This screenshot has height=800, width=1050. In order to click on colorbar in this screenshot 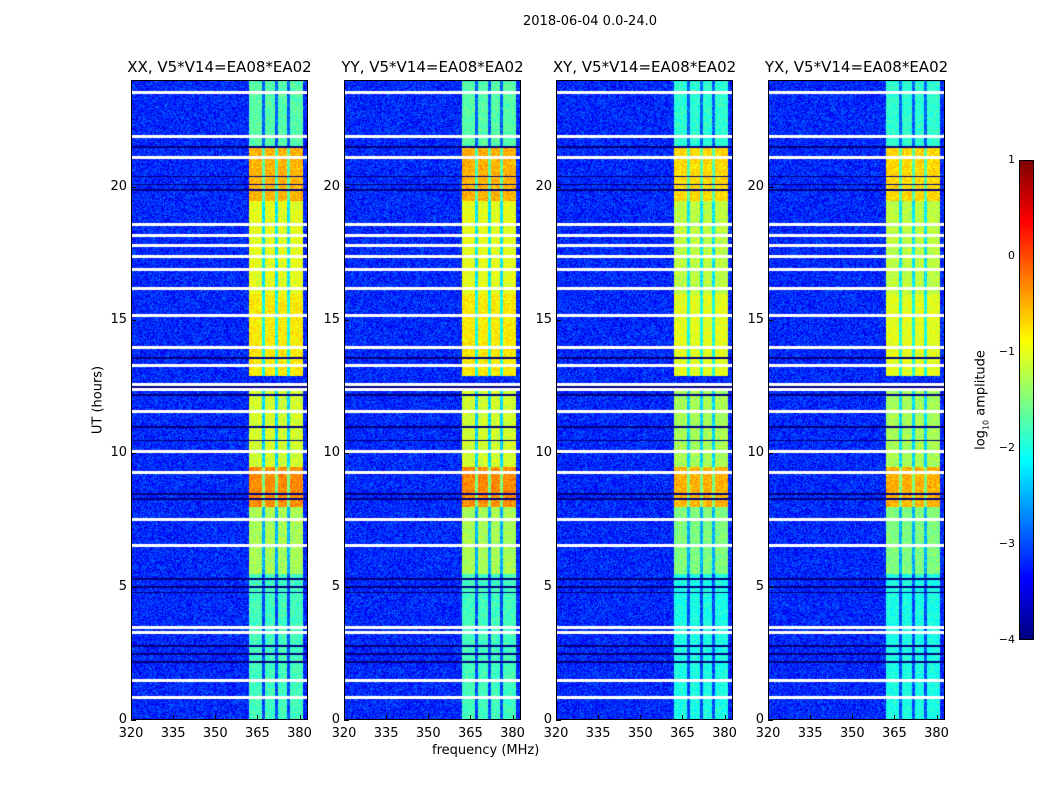, I will do `click(1026, 400)`.